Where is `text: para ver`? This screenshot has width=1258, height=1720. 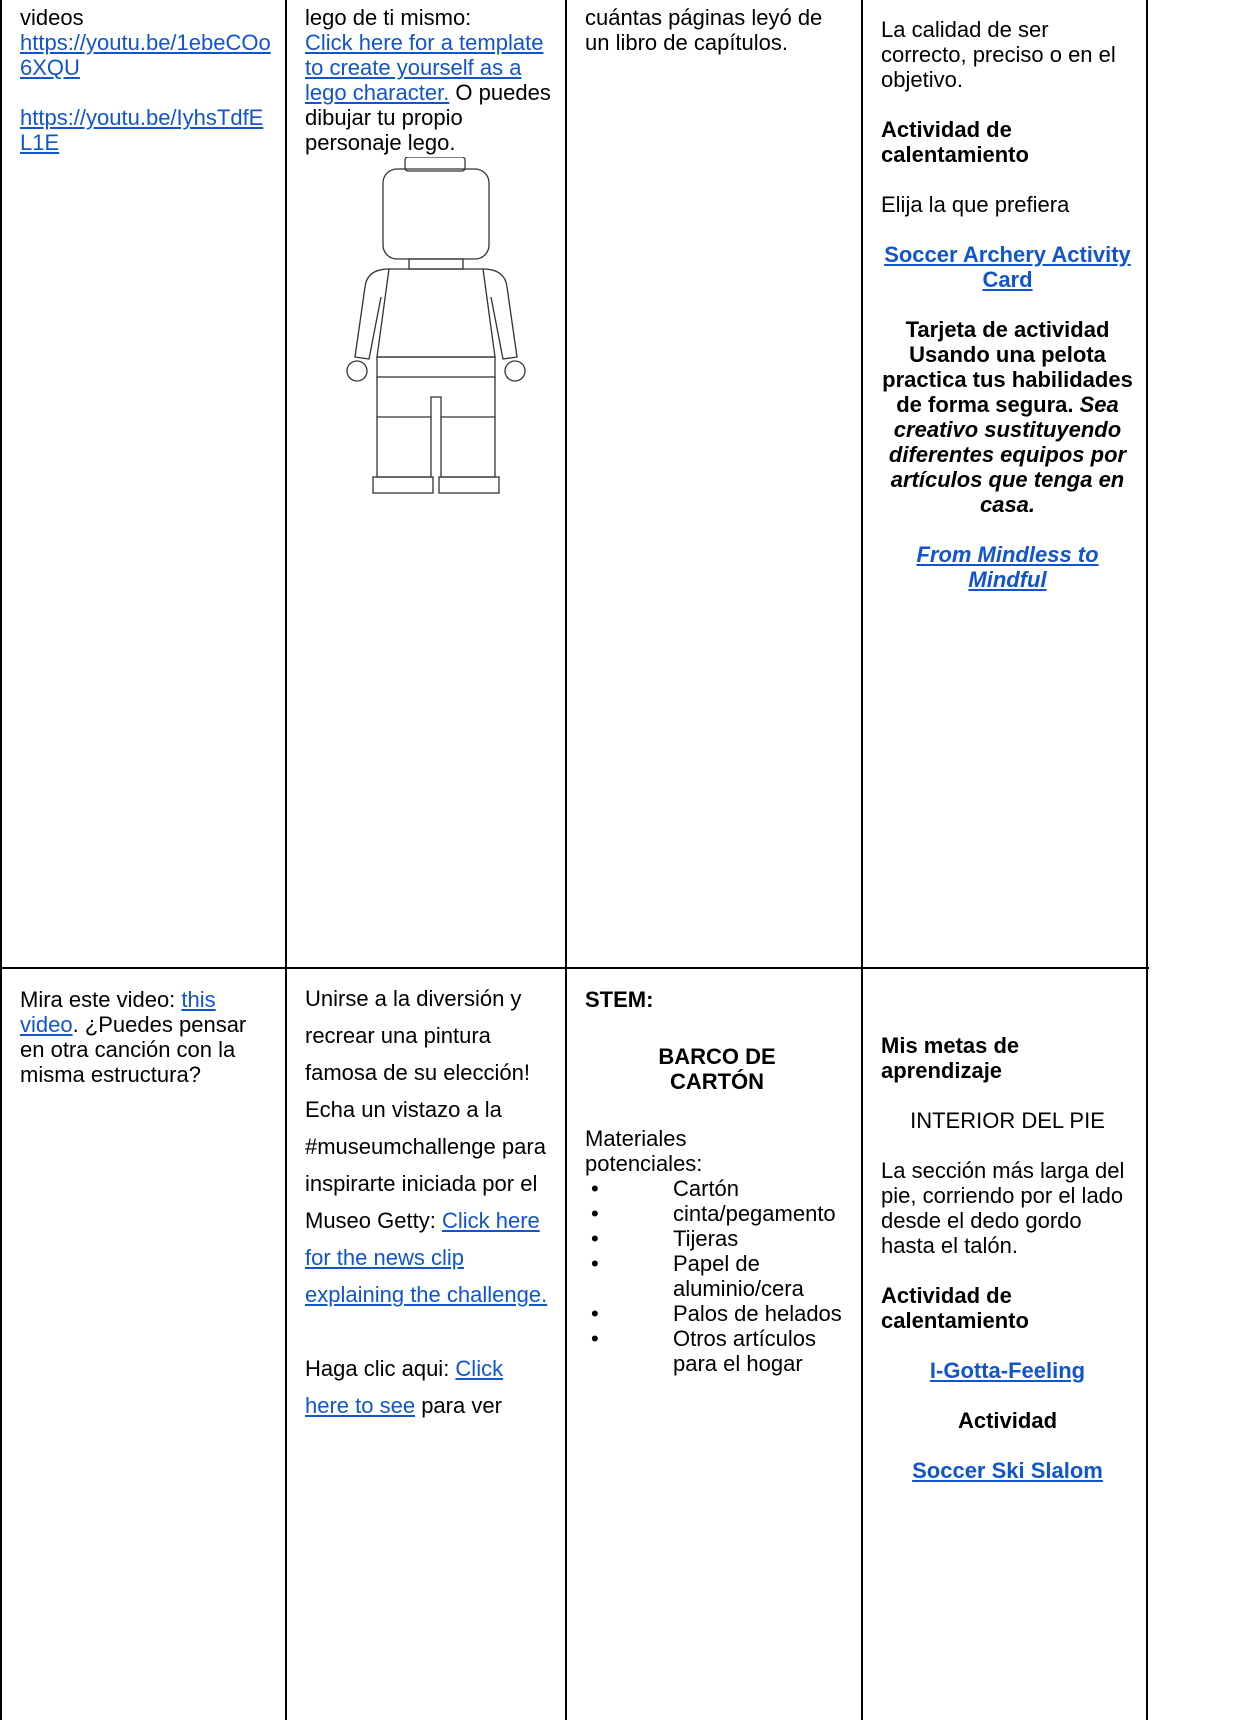 text: para ver is located at coordinates (458, 1405).